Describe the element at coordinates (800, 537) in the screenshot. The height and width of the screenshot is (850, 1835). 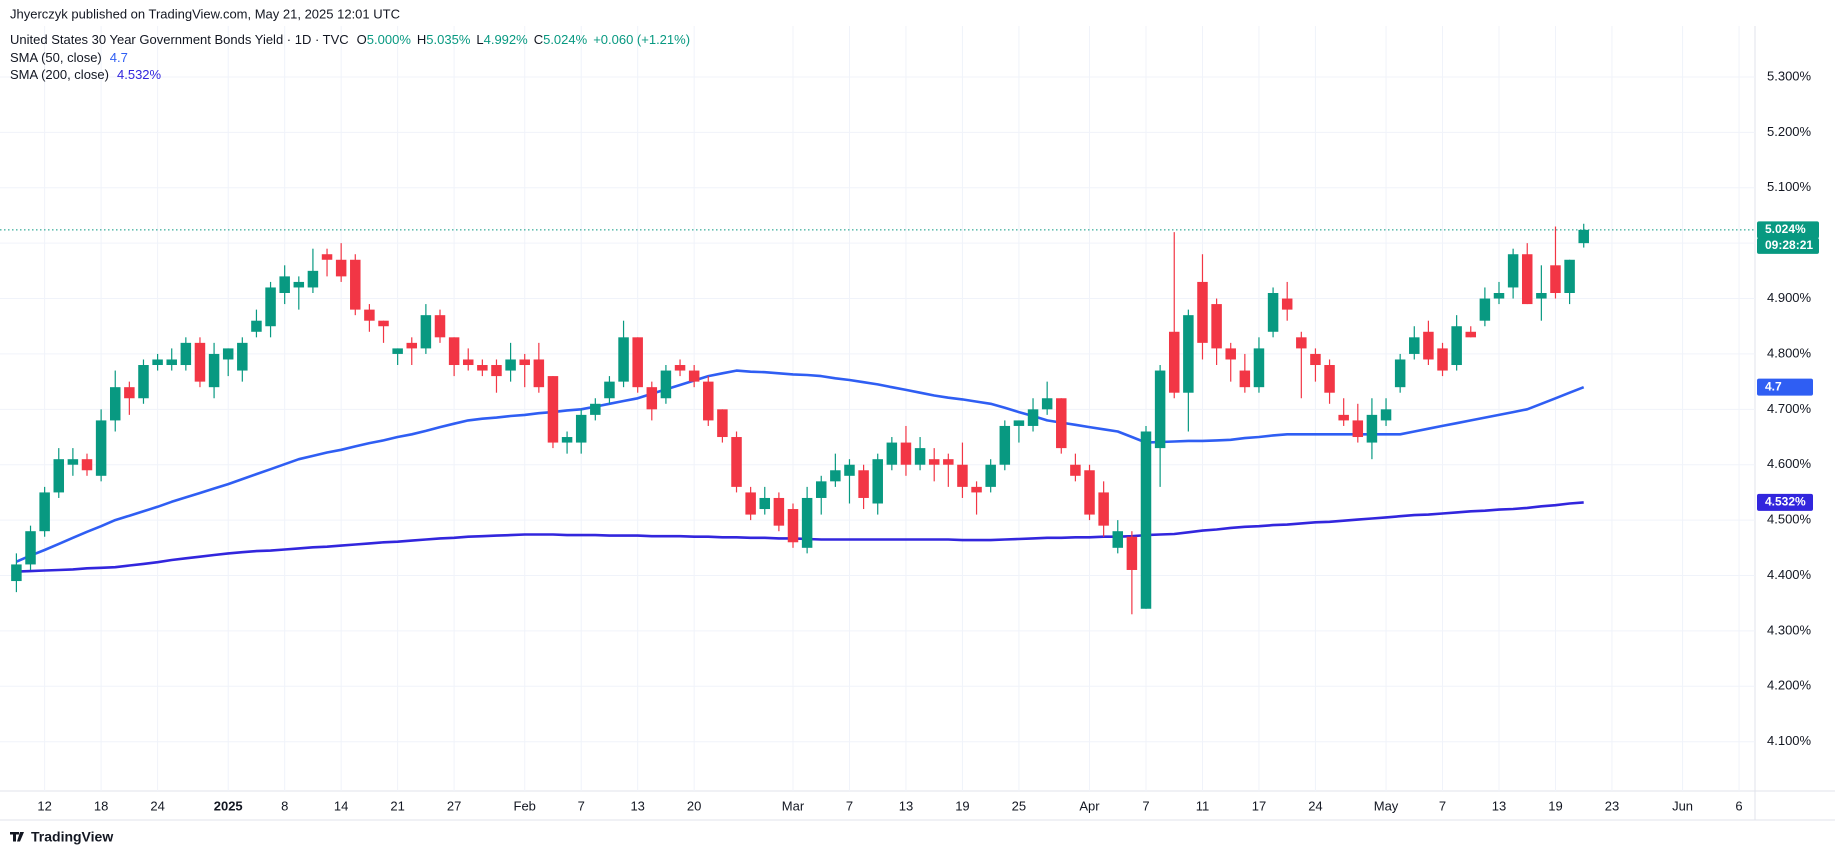
I see `sma-line` at that location.